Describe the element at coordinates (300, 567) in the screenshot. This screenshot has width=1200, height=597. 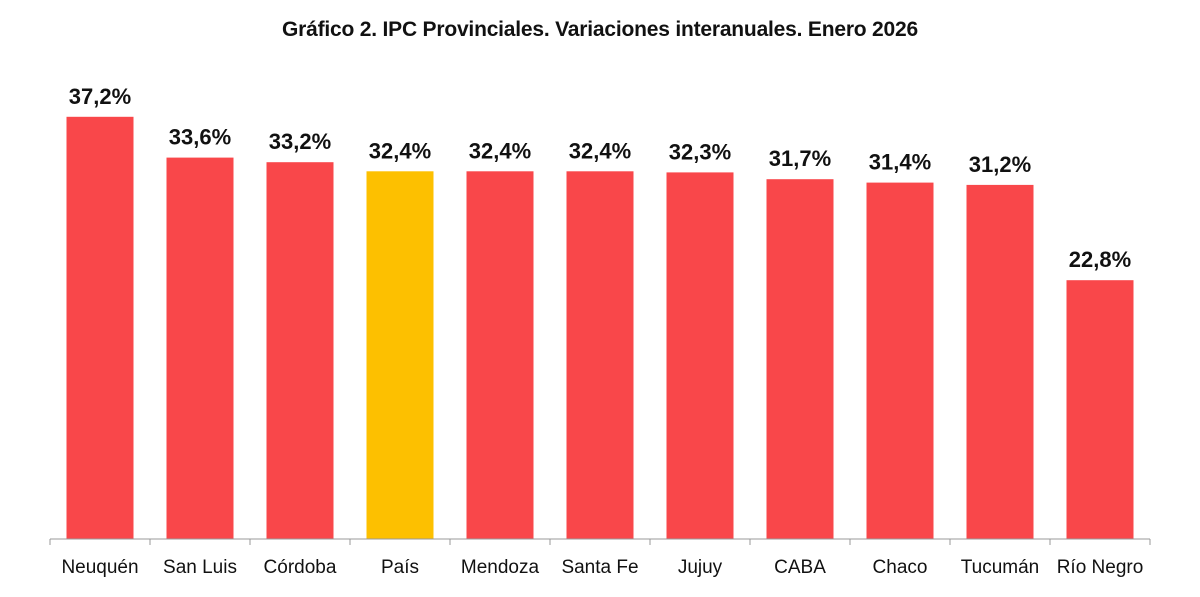
I see `tick-label-cordoba: Córdoba` at that location.